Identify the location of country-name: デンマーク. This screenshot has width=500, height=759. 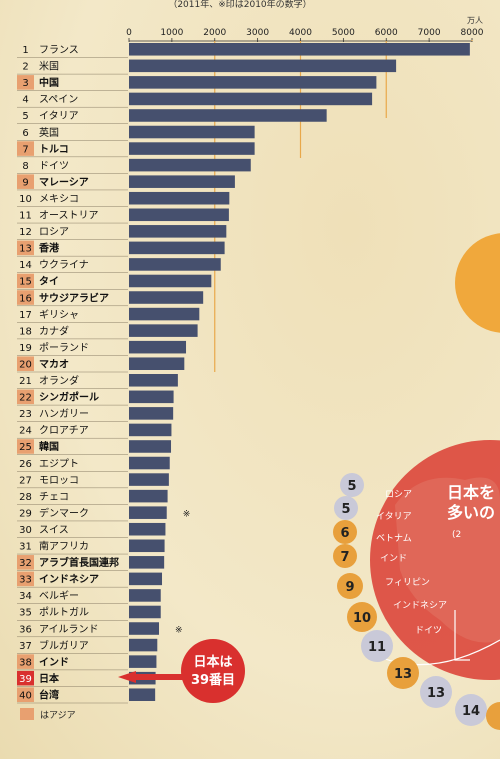
(64, 512).